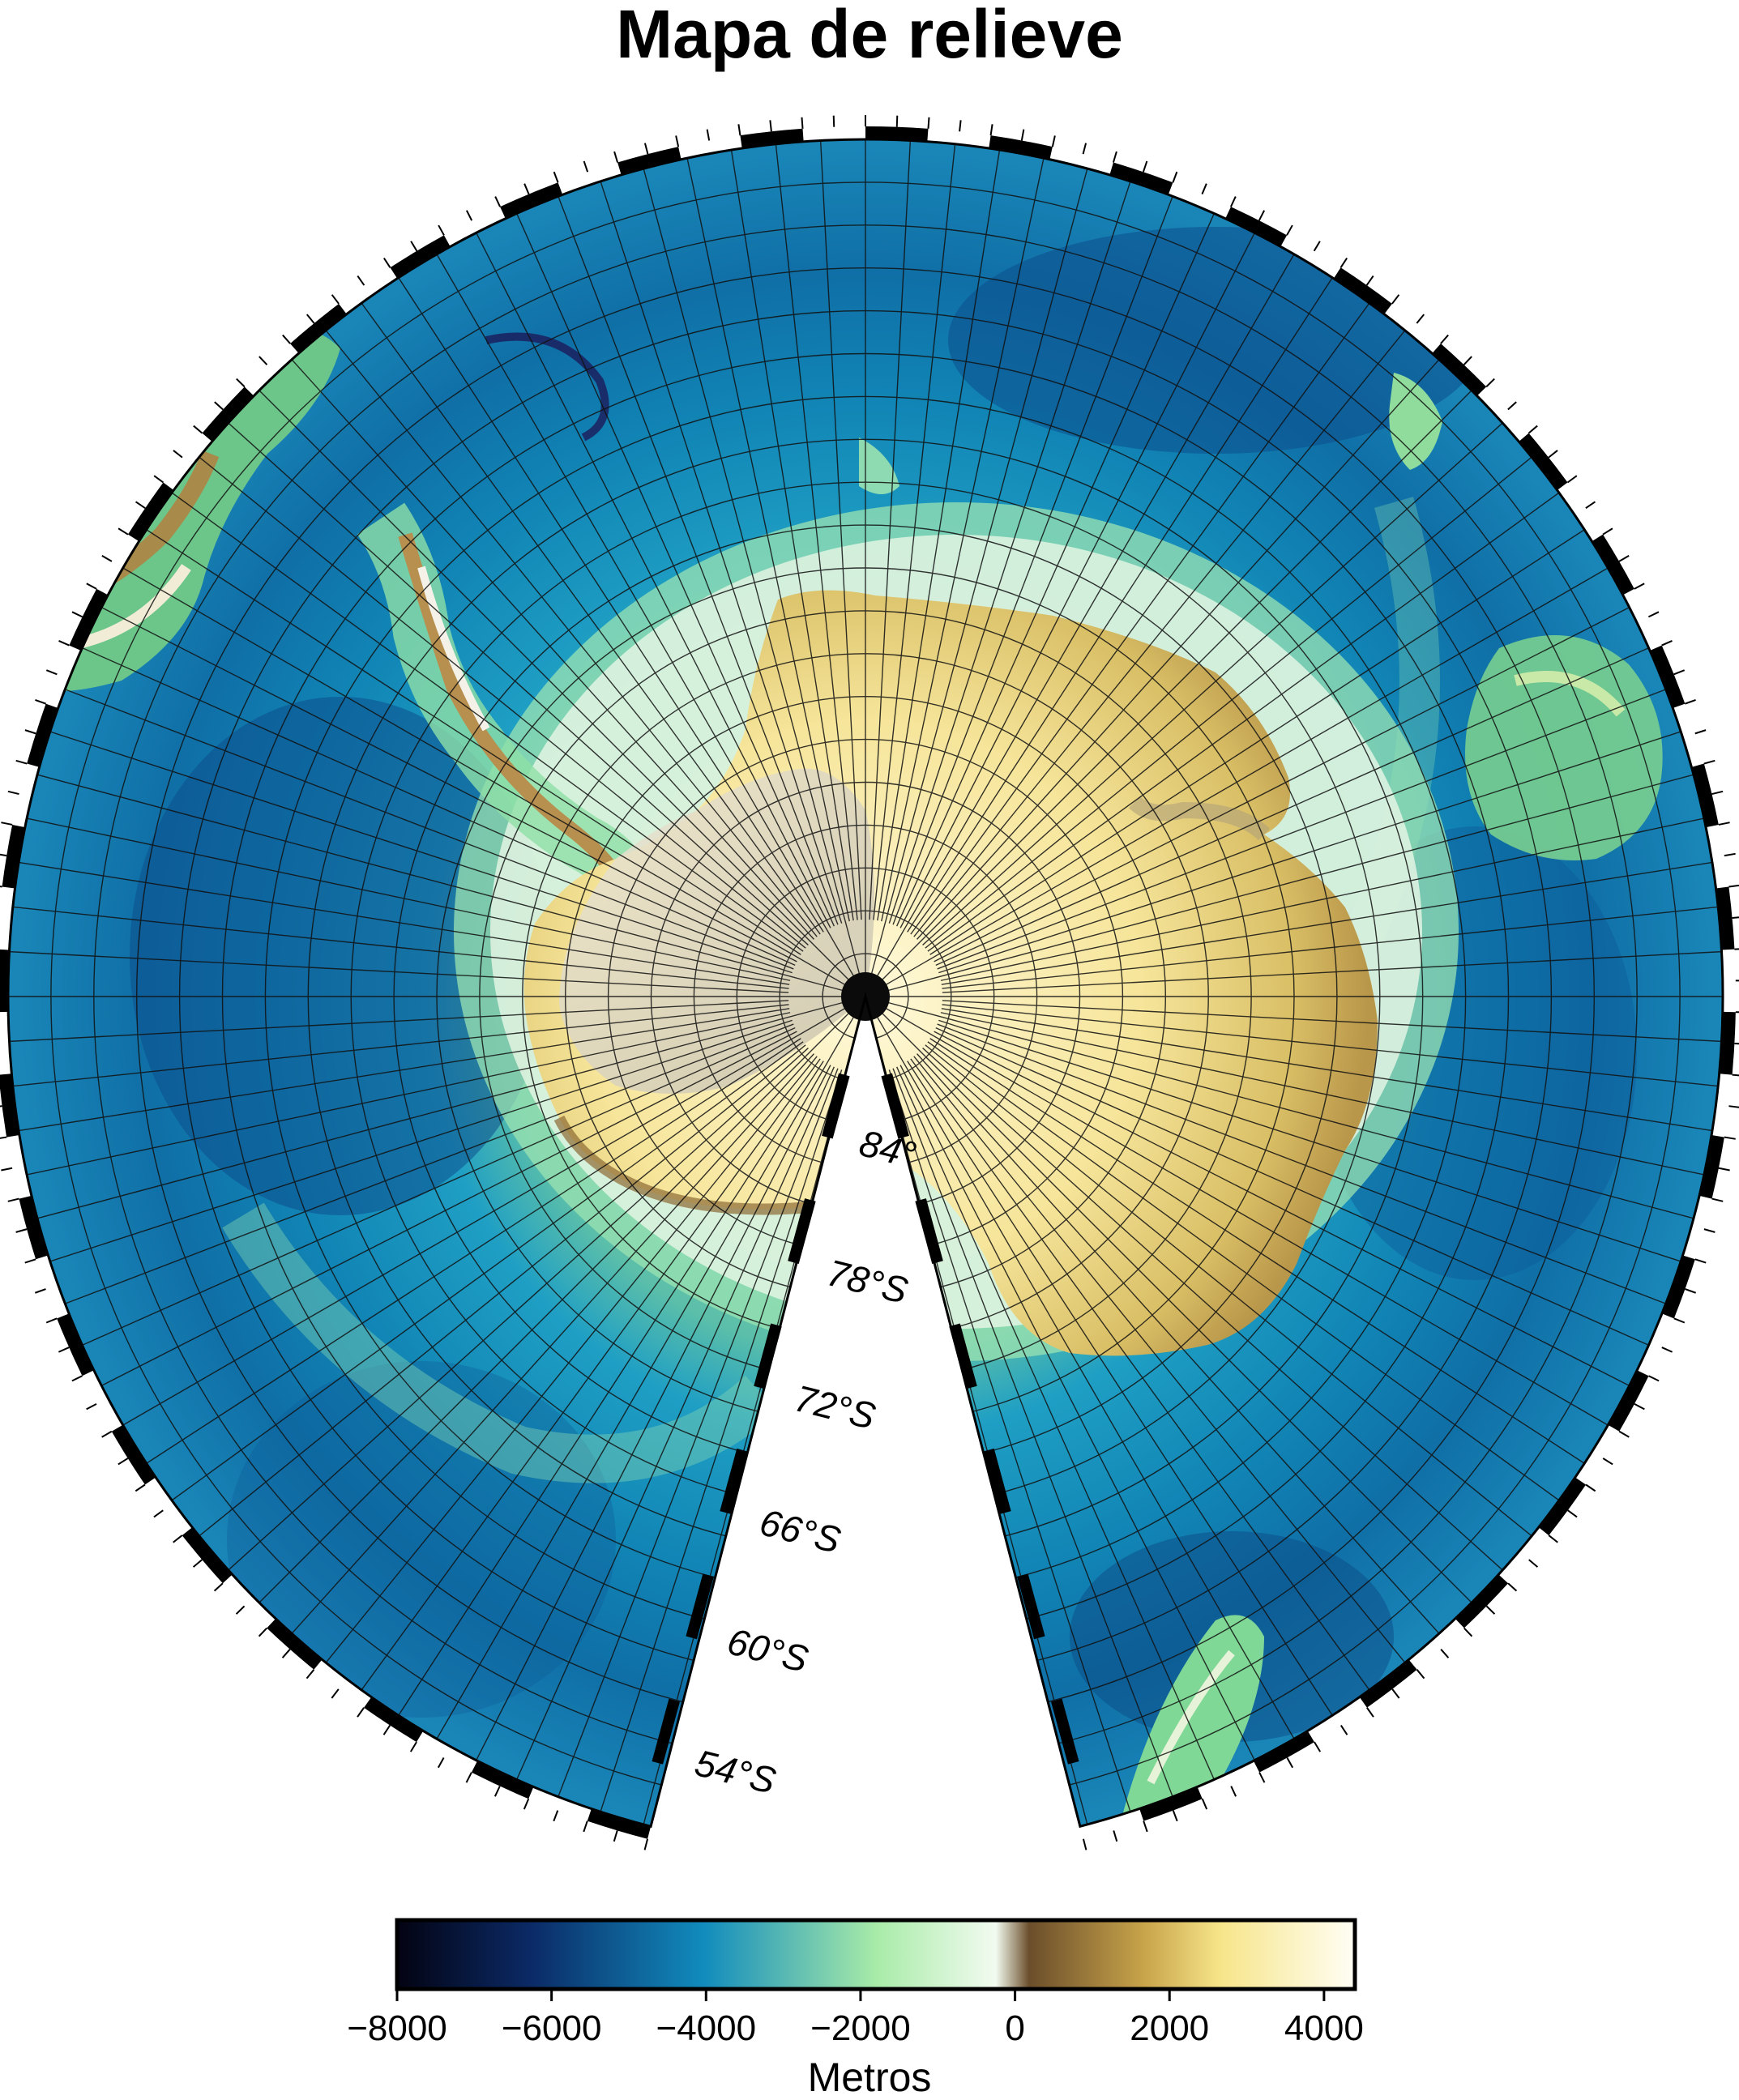  I want to click on colorbar-tick-label: 2000, so click(1169, 2028).